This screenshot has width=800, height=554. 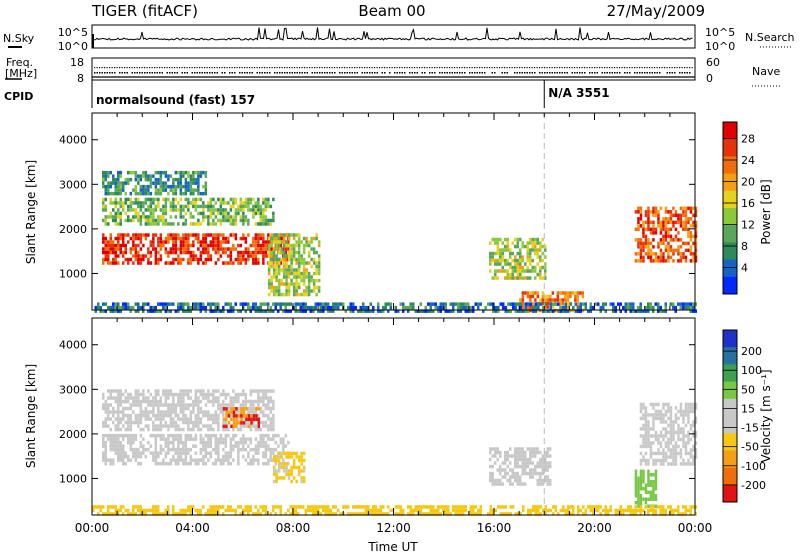 I want to click on velocity-colorbar-tick-label: 50, so click(x=748, y=389).